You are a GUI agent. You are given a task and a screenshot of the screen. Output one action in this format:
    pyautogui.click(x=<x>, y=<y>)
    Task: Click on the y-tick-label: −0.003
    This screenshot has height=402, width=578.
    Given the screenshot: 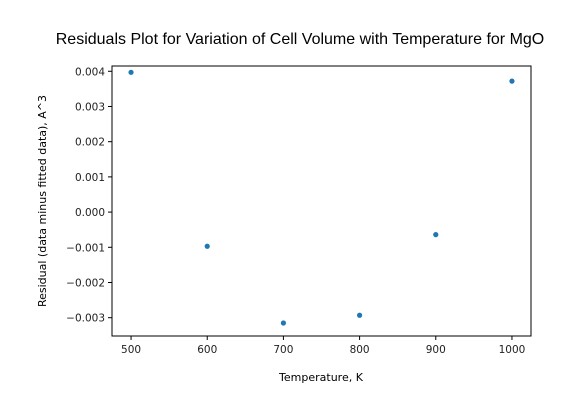 What is the action you would take?
    pyautogui.click(x=85, y=319)
    